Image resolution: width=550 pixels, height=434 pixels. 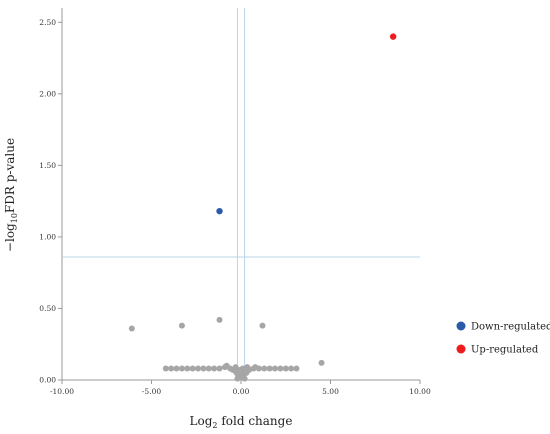 I want to click on y-tick-label: 2.50, so click(x=47, y=22).